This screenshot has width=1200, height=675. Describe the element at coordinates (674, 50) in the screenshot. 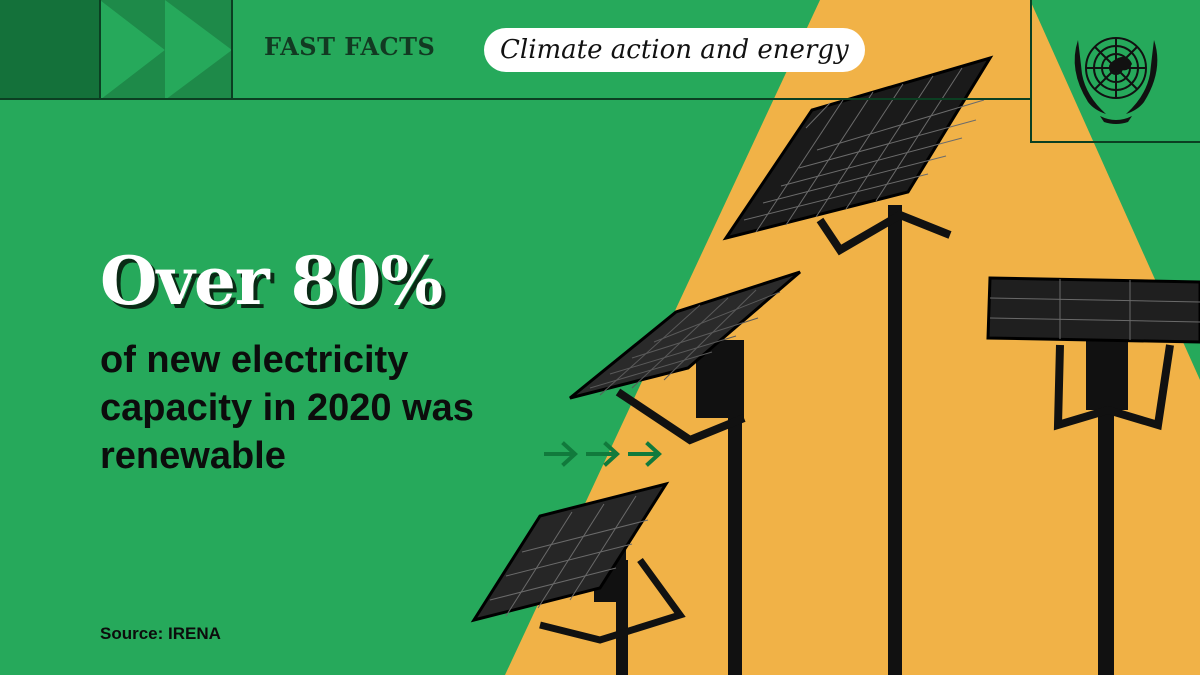

I see `topic-pill: Climate action and energy` at that location.